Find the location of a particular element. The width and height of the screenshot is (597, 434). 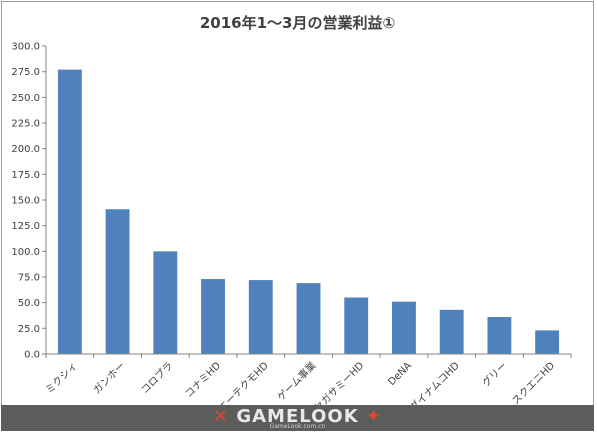

y-tick-label: 275.0 is located at coordinates (25, 72).